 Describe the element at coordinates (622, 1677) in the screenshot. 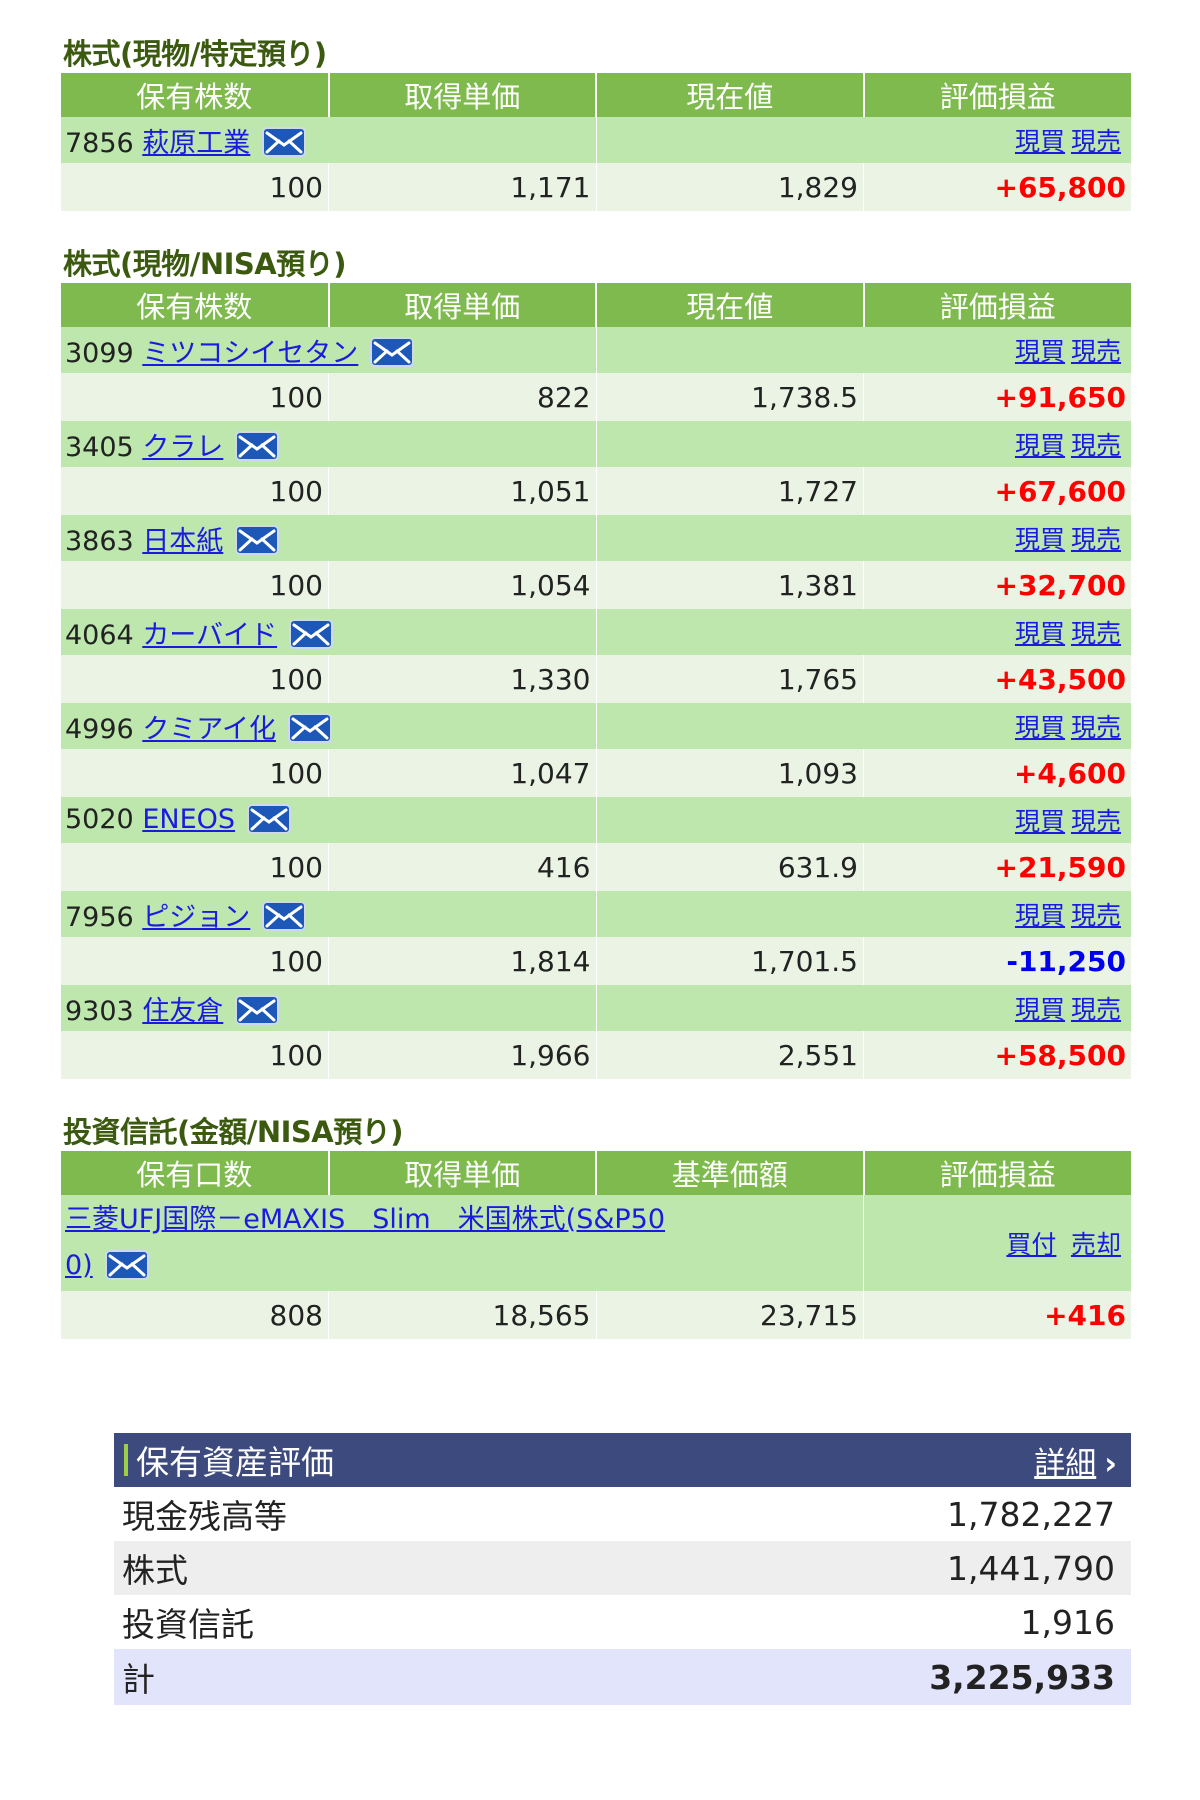

I see `asset-row-total: 計 3,225,933` at that location.